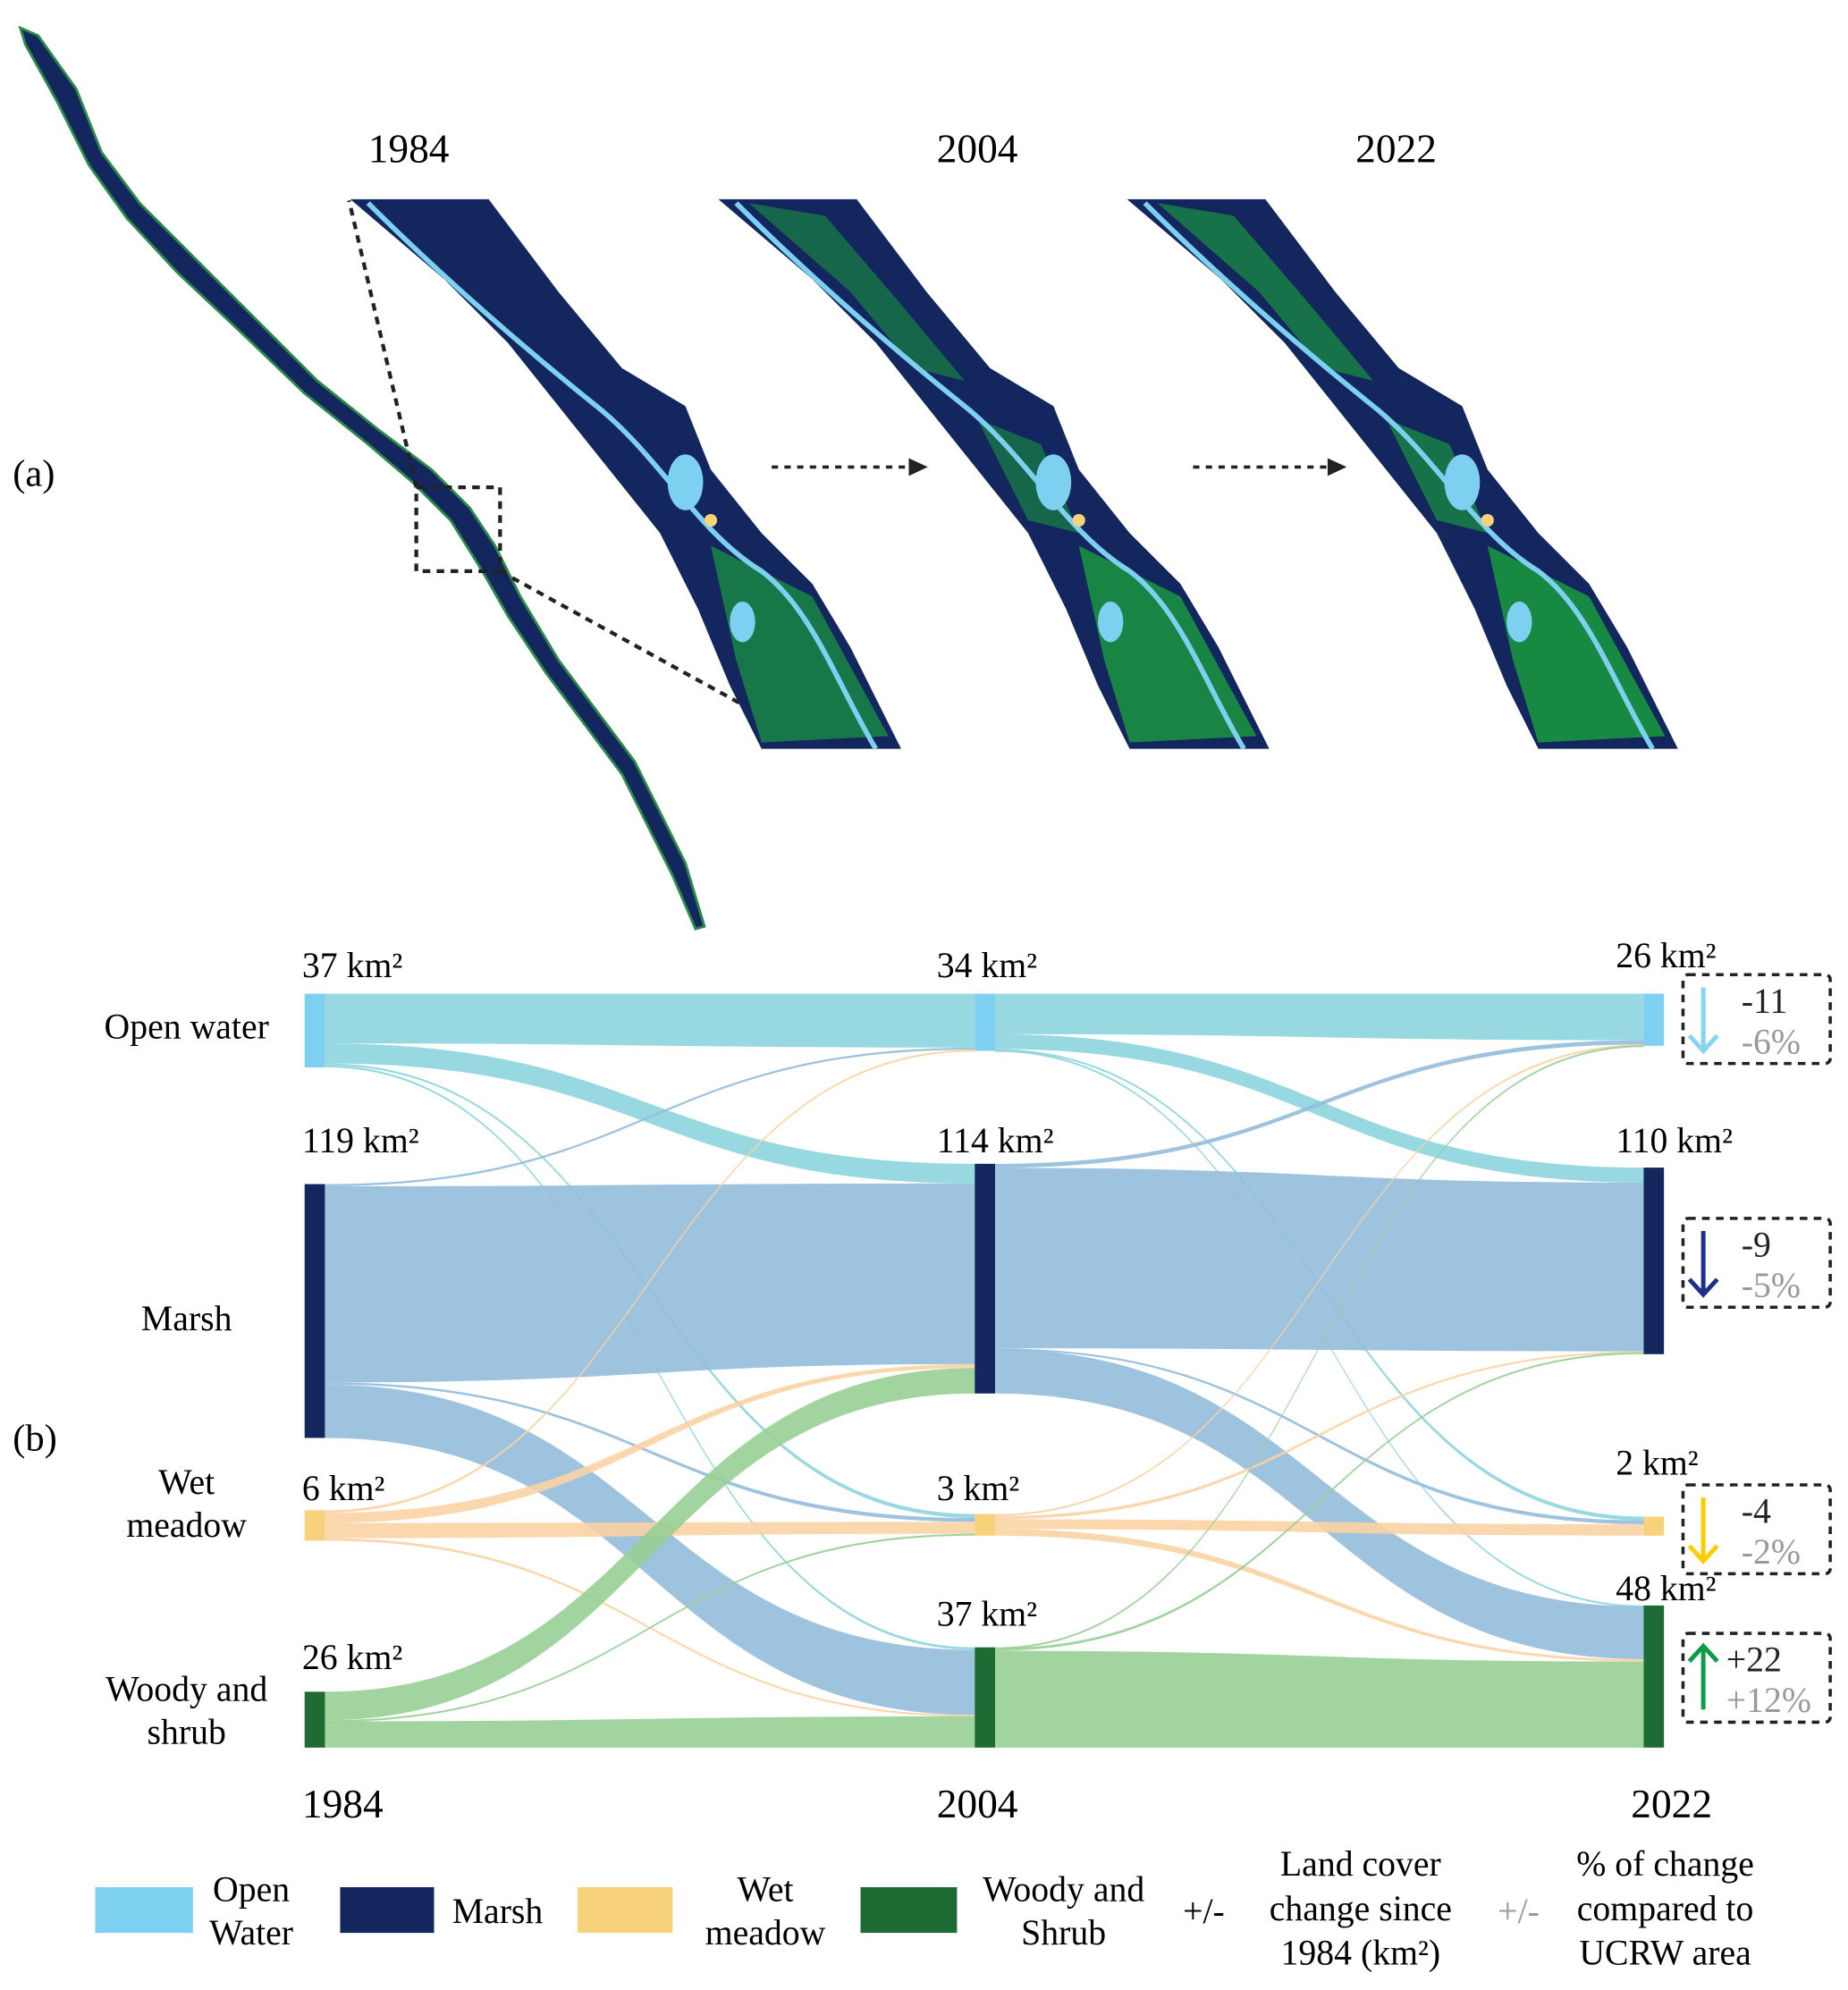 This screenshot has height=1990, width=1848. I want to click on legend-abs-text-line: change since, so click(1361, 1908).